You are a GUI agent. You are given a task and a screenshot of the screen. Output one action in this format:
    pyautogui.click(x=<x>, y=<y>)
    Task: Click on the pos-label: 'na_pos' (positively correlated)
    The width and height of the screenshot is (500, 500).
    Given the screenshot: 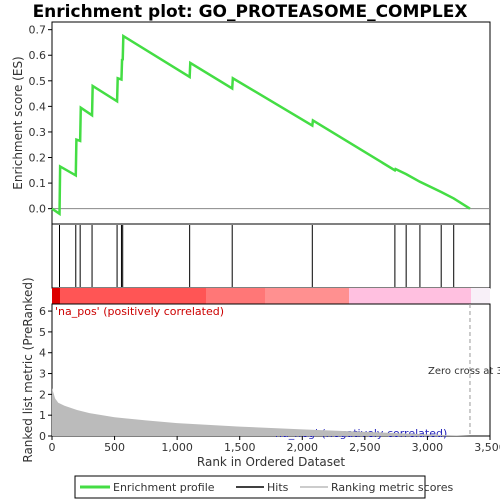 What is the action you would take?
    pyautogui.click(x=139, y=311)
    